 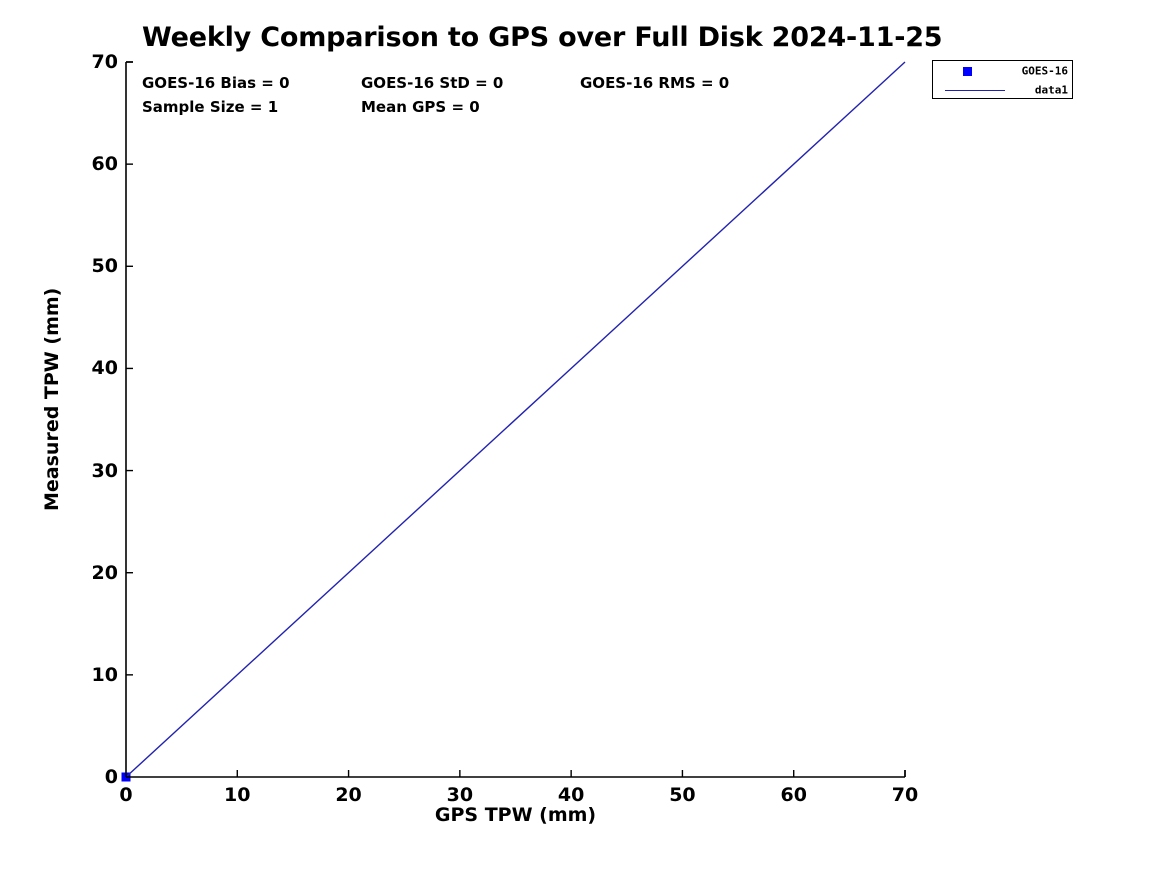 What do you see at coordinates (1051, 89) in the screenshot?
I see `legend-label-data1: data1` at bounding box center [1051, 89].